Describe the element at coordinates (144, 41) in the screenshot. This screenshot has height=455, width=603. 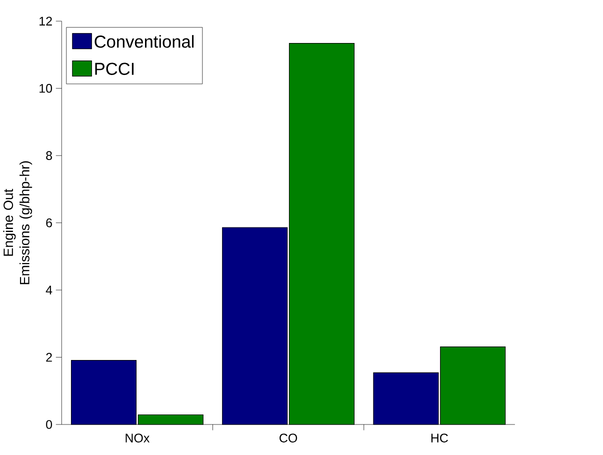
I see `legend-label: Conventional` at that location.